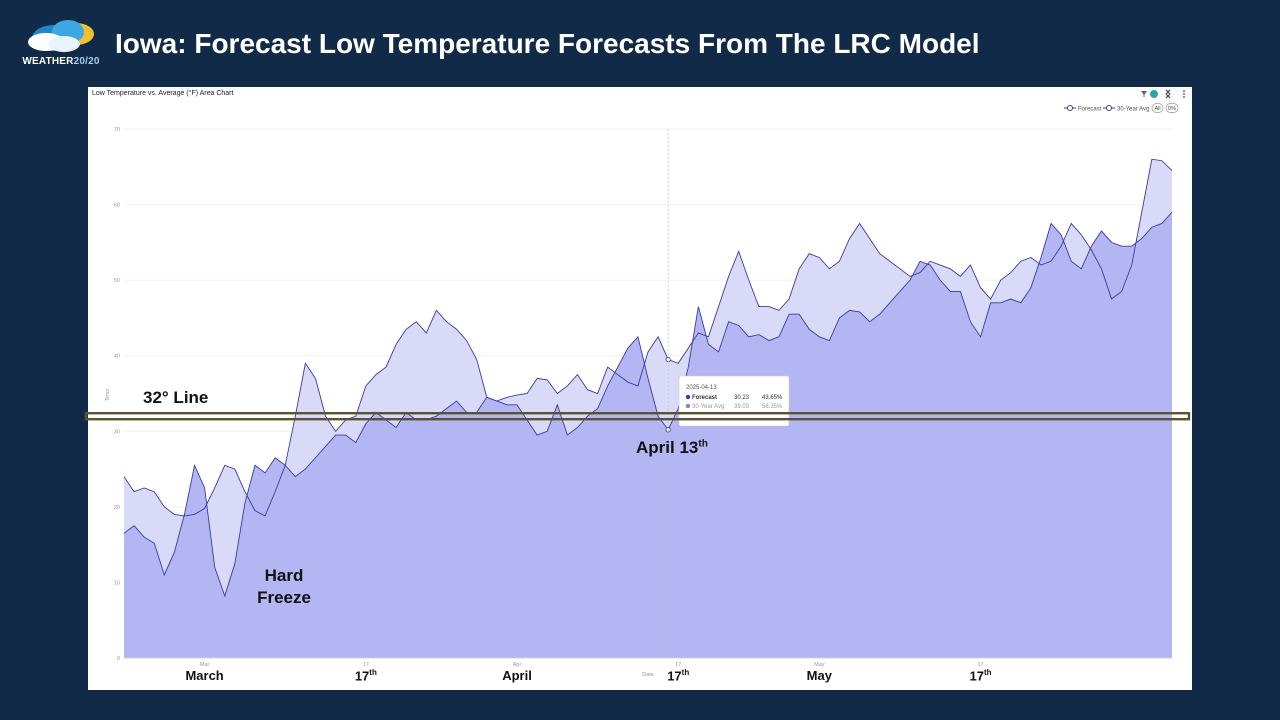 The image size is (1280, 720). Describe the element at coordinates (517, 665) in the screenshot. I see `x-tick-label: Apr` at that location.